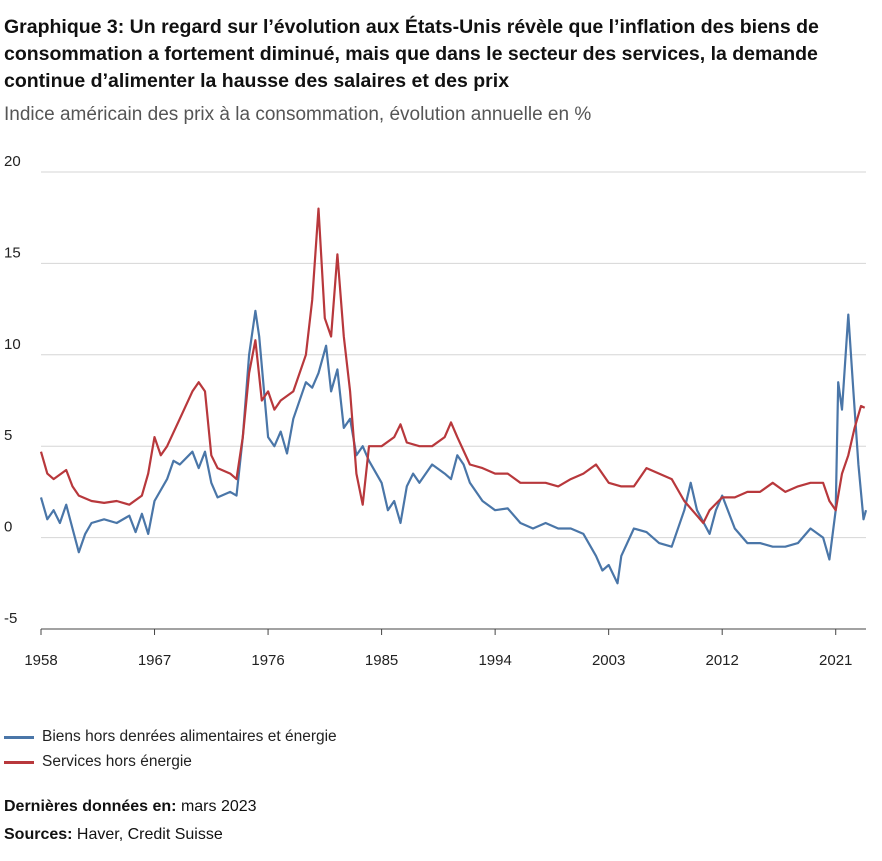 Image resolution: width=882 pixels, height=861 pixels. What do you see at coordinates (608, 660) in the screenshot?
I see `x-tick-label: 2003` at bounding box center [608, 660].